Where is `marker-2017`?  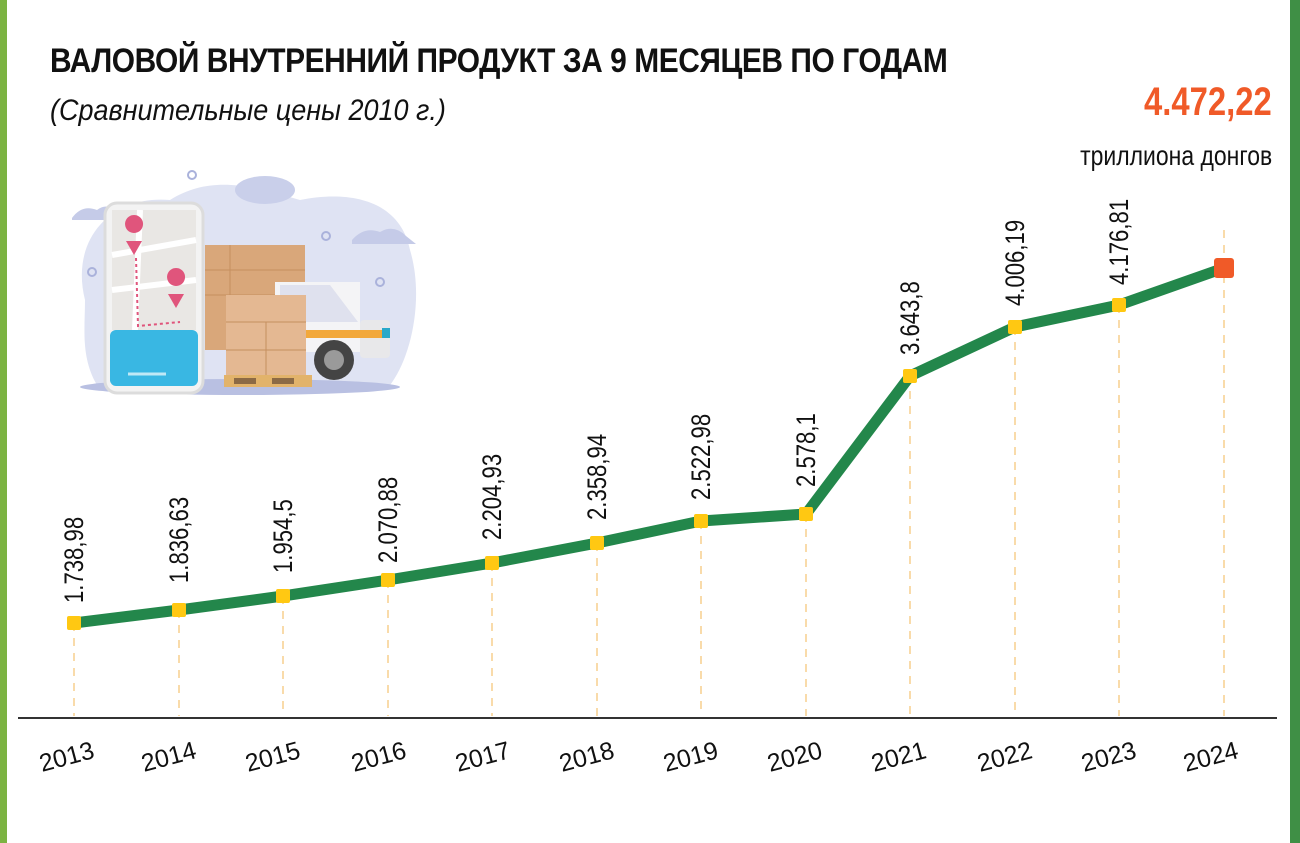 marker-2017 is located at coordinates (492, 563).